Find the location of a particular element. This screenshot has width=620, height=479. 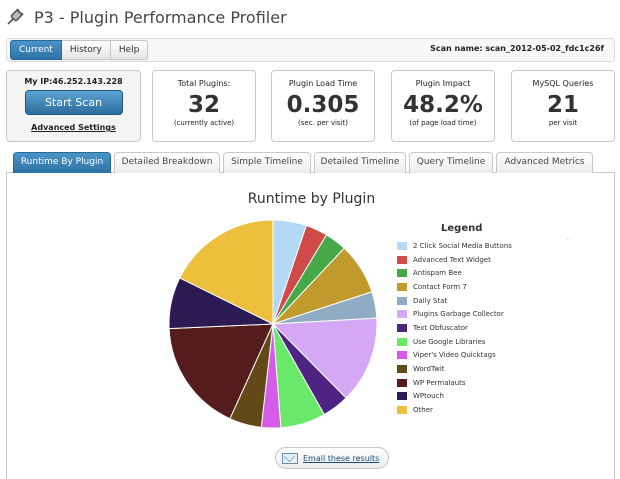

legend-item: Other is located at coordinates (454, 410).